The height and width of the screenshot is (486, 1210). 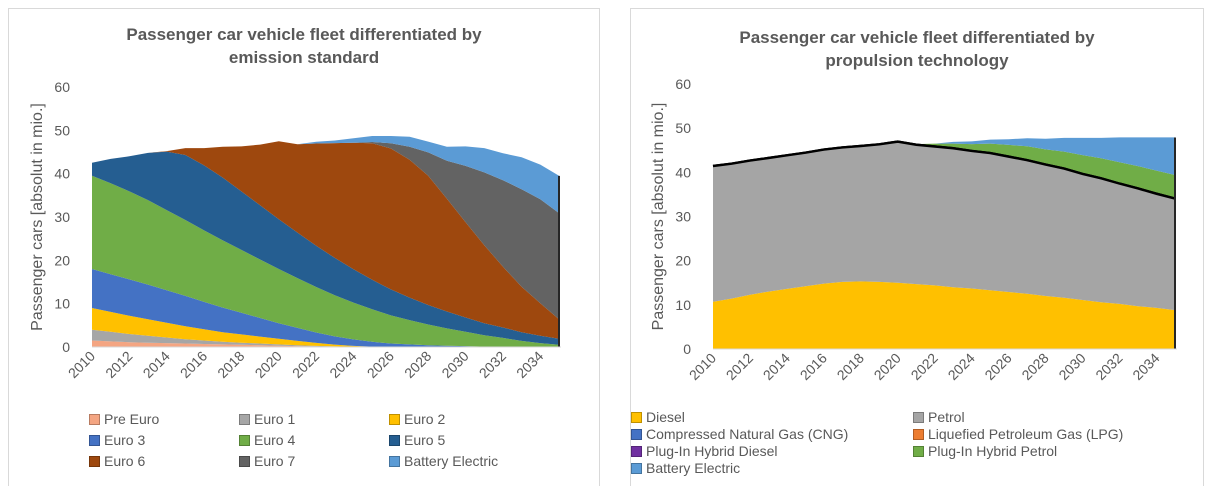 I want to click on legend-item: Euro 3, so click(x=117, y=440).